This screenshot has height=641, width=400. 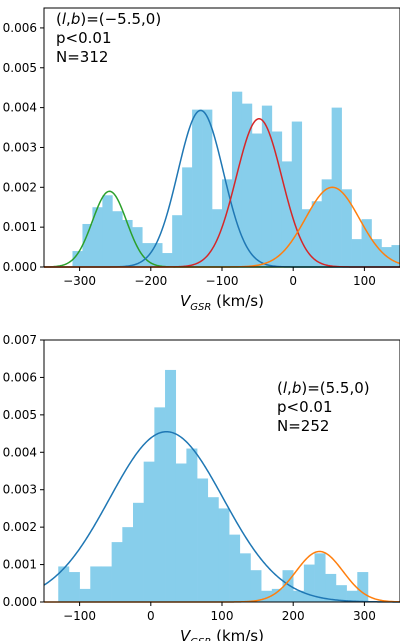 I want to click on x-tick-label: −200, so click(x=150, y=281).